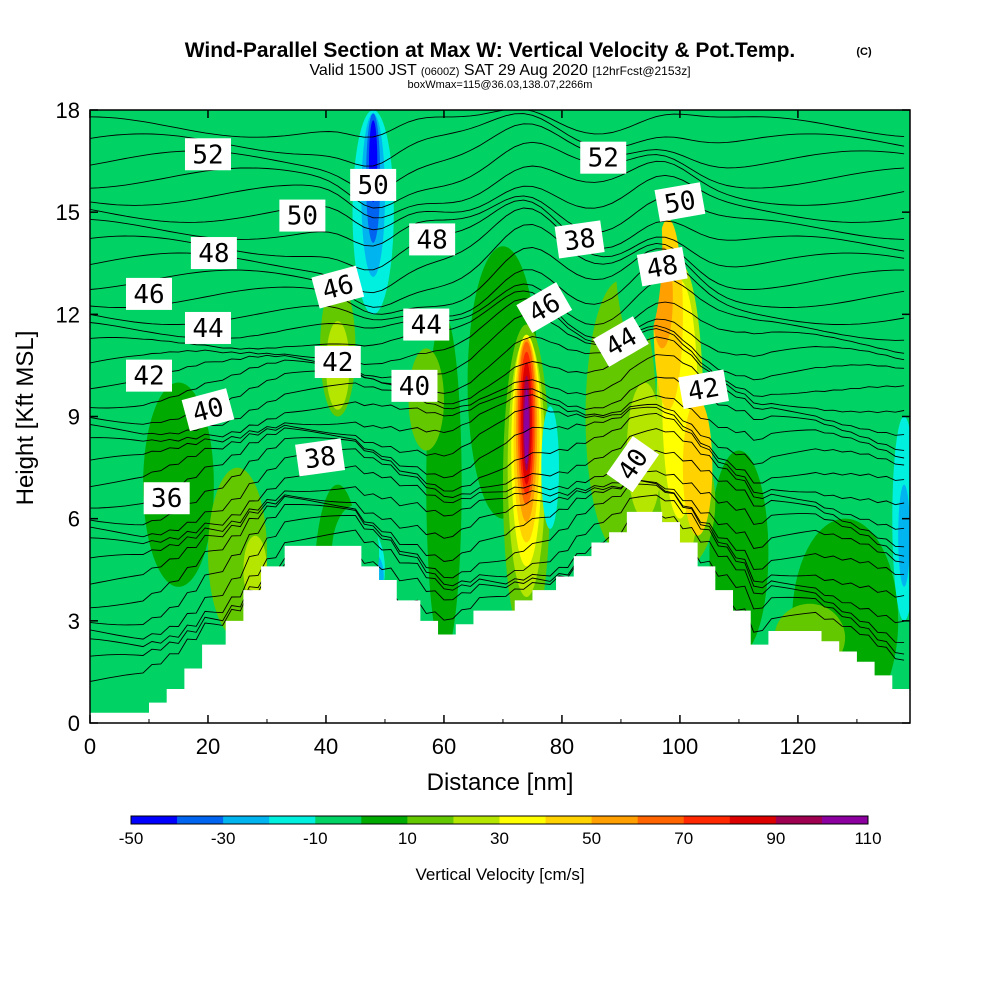 The image size is (1000, 1000). What do you see at coordinates (562, 746) in the screenshot?
I see `x-tick-label: 80` at bounding box center [562, 746].